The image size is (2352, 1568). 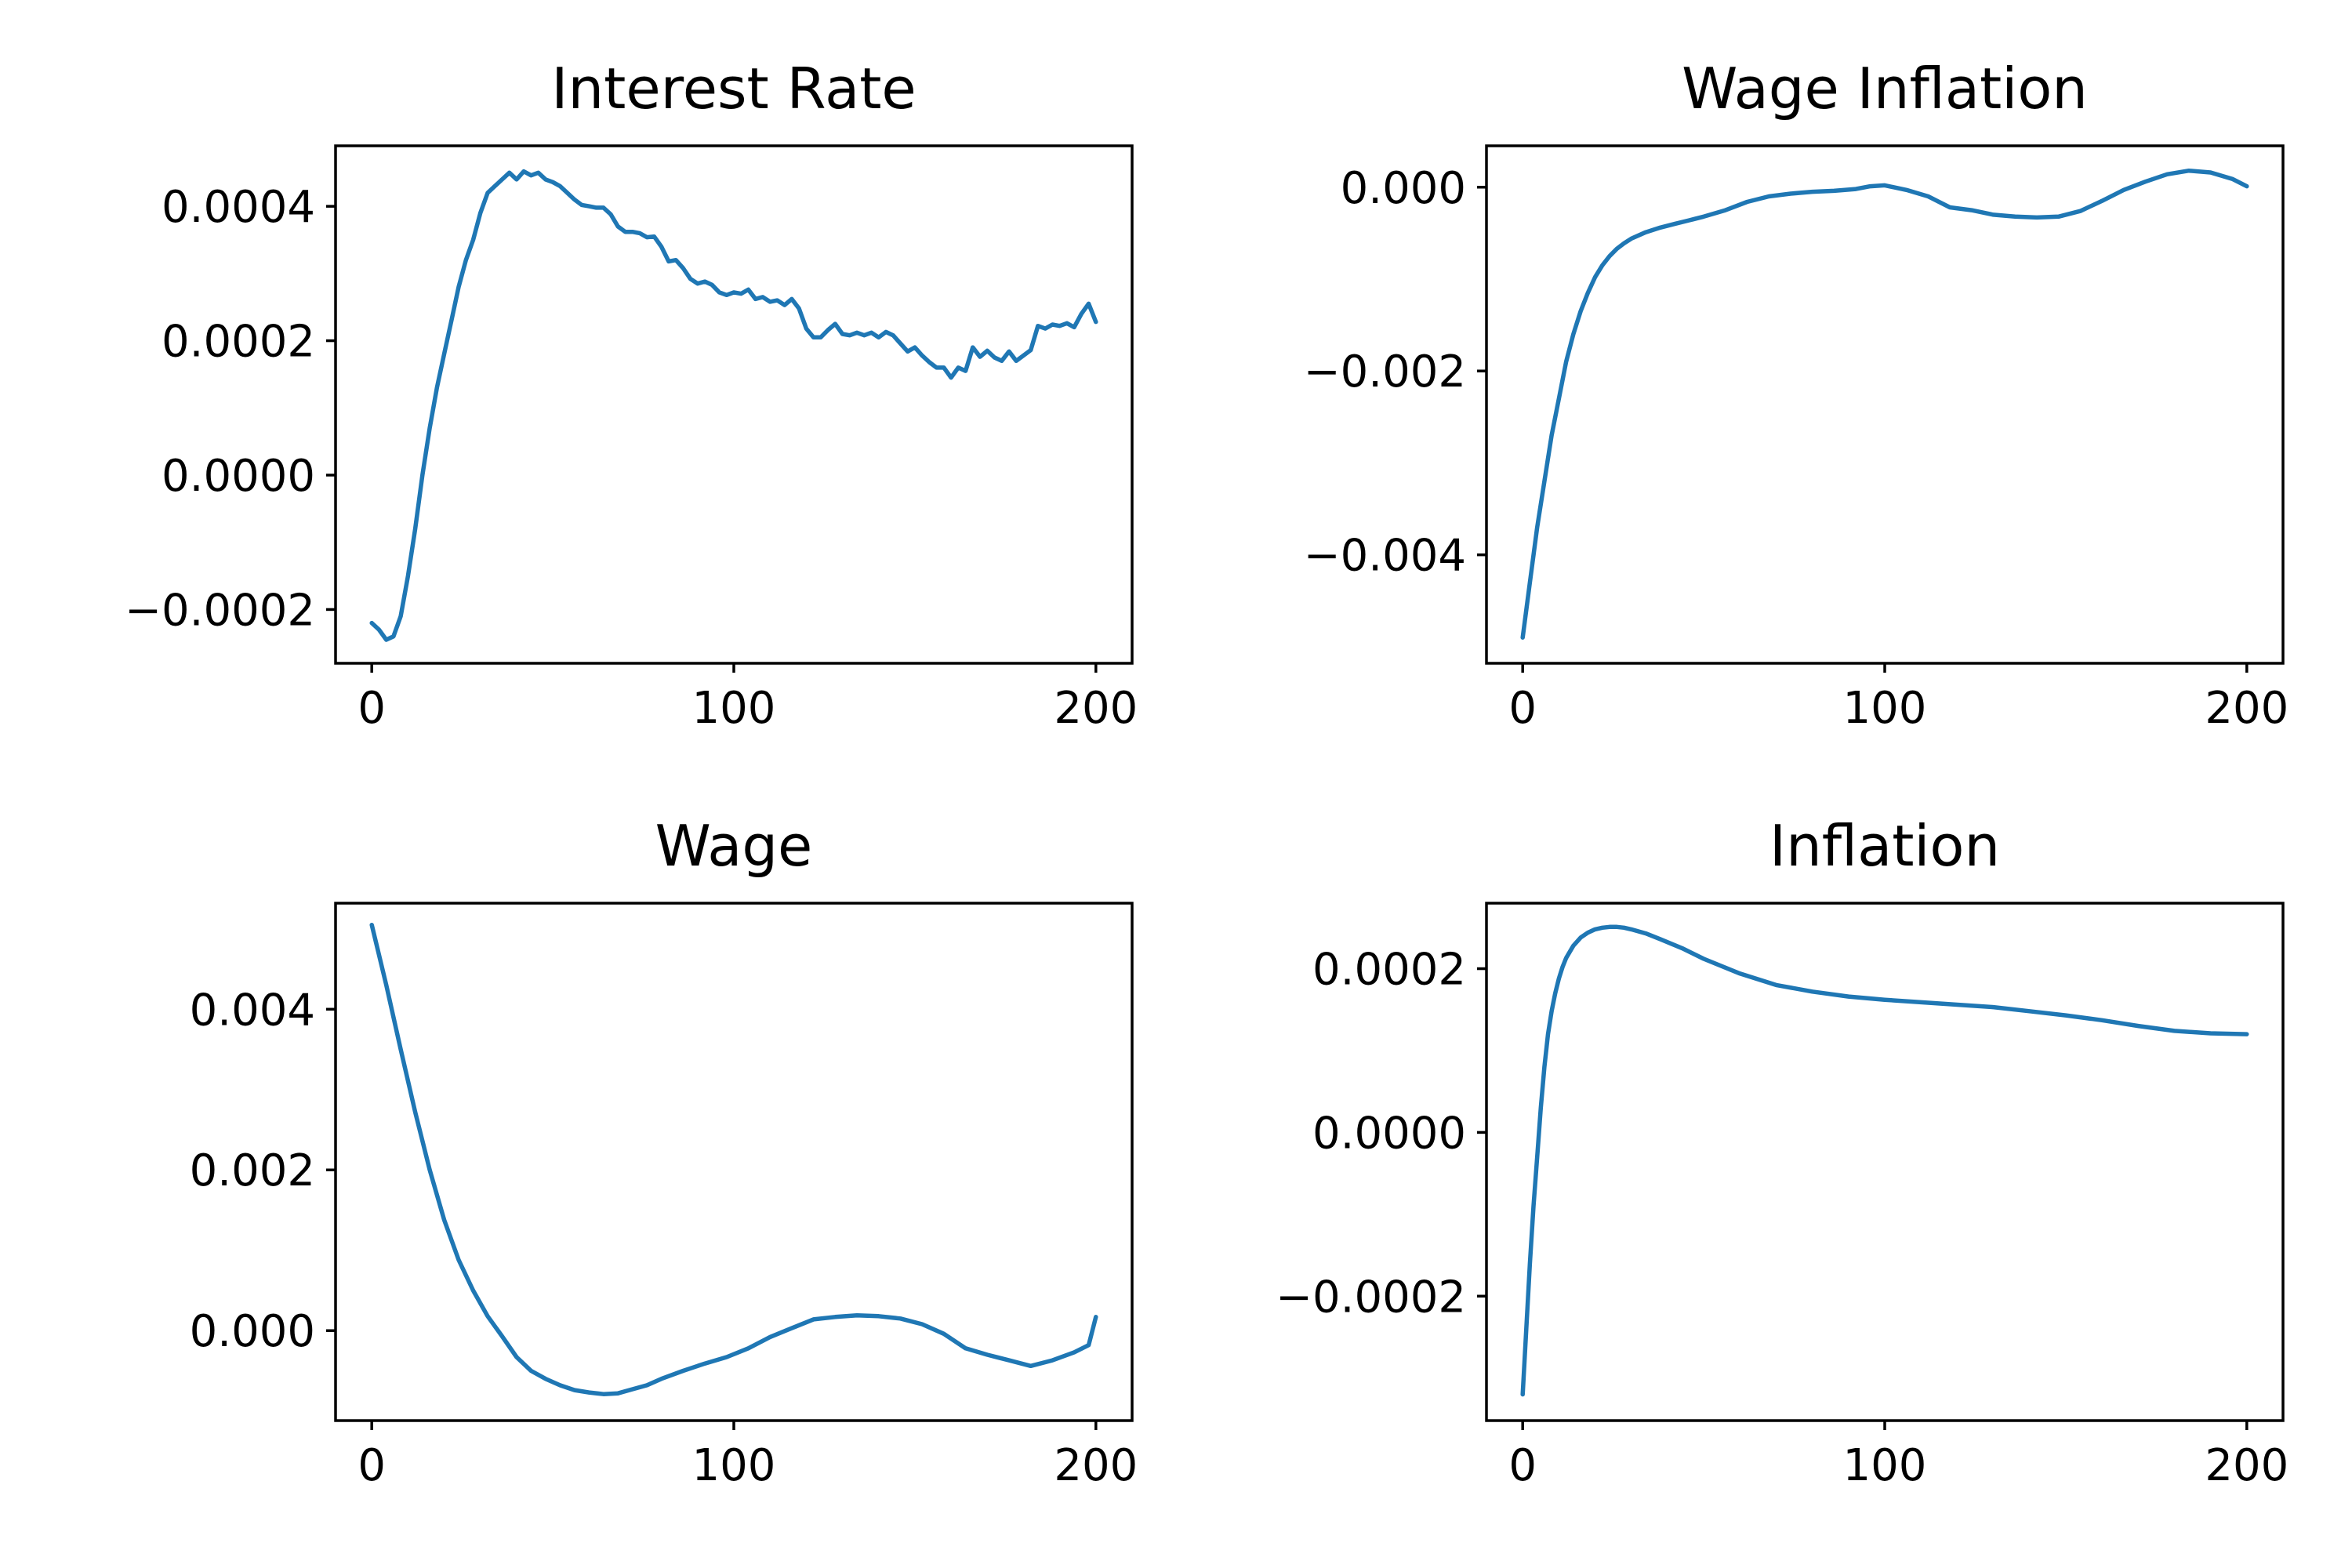 I want to click on y-tick-label-inflation-0: −0.0002, so click(x=1371, y=1297).